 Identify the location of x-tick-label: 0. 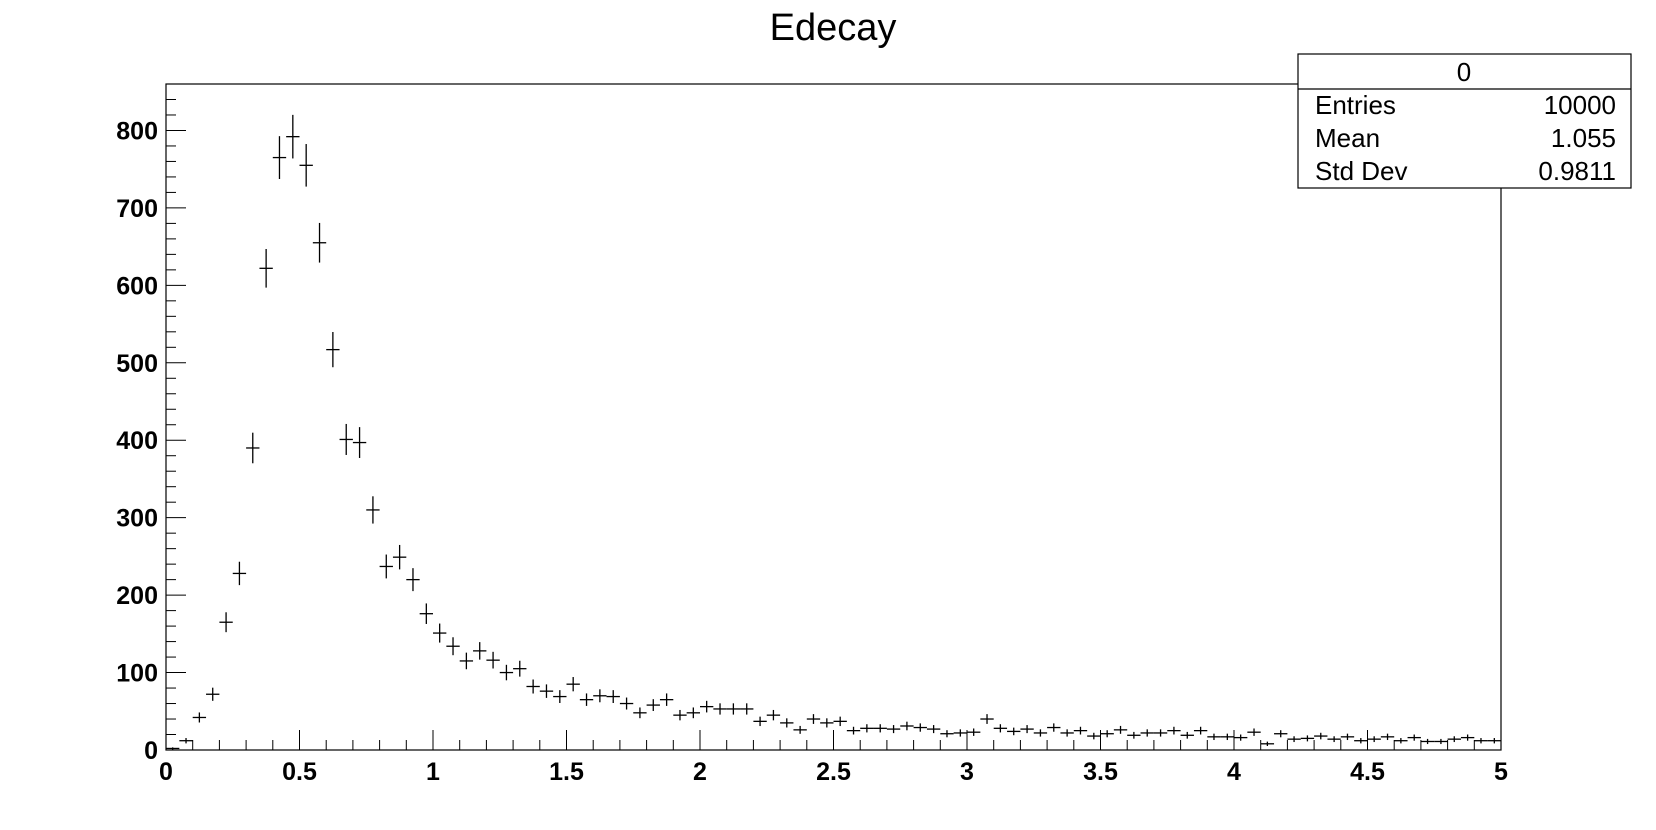
(166, 772).